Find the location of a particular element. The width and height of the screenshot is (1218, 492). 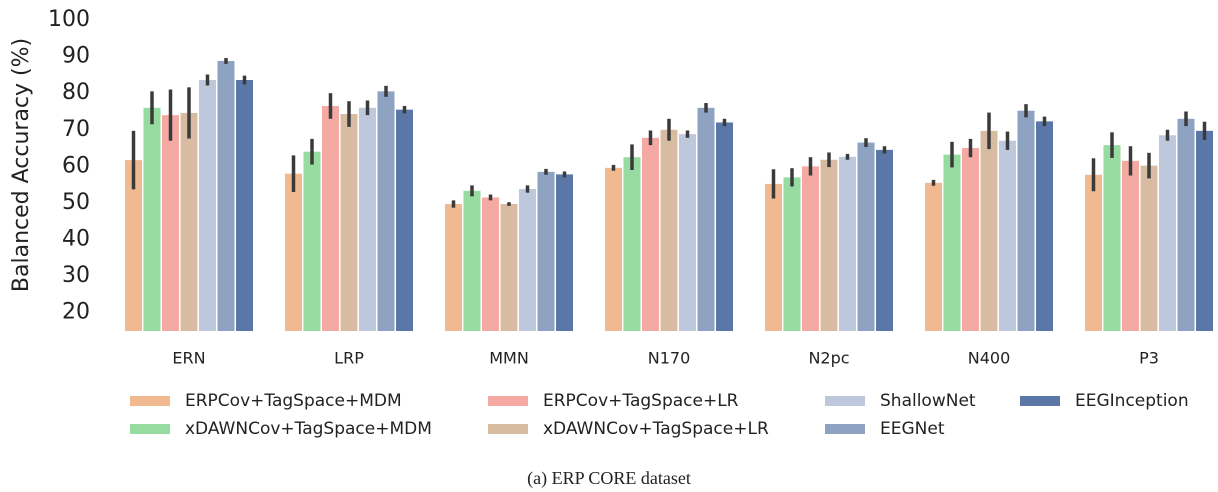

x-tick-label: N400 is located at coordinates (989, 358).